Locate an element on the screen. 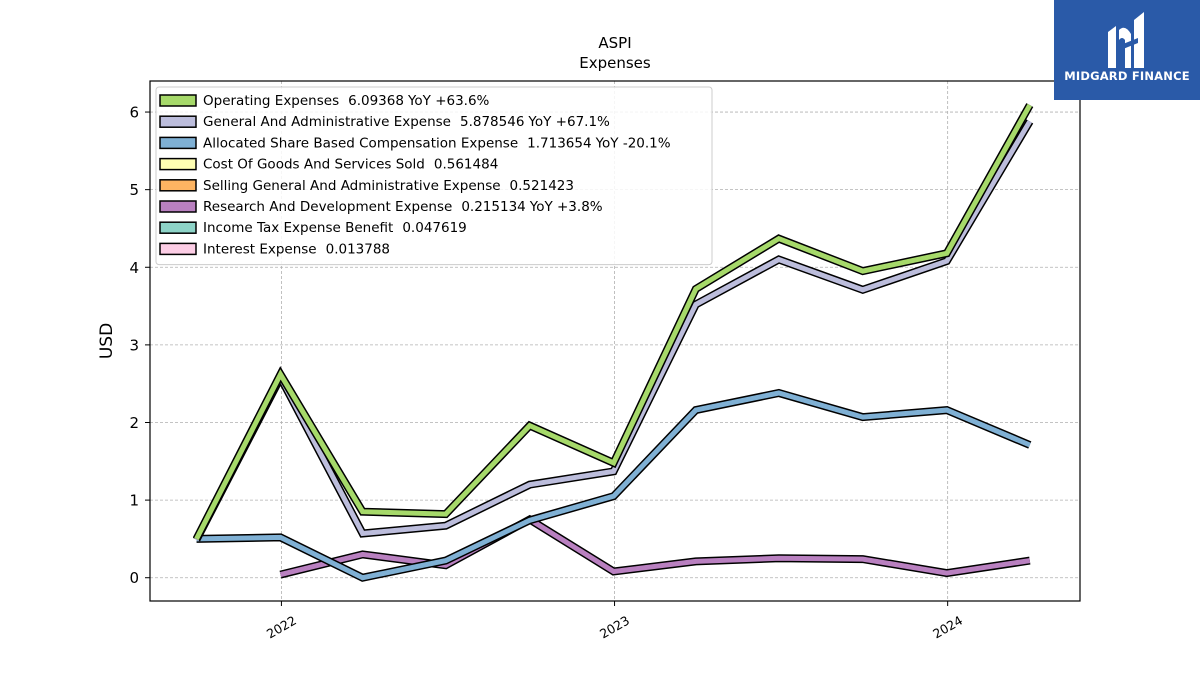  legend-yoy: YoY -20.1% is located at coordinates (633, 143).